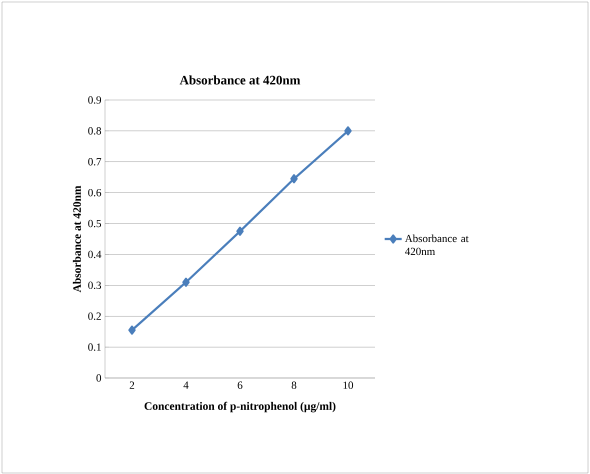 The image size is (590, 474). I want to click on y-tick-label: 0.1, so click(94, 347).